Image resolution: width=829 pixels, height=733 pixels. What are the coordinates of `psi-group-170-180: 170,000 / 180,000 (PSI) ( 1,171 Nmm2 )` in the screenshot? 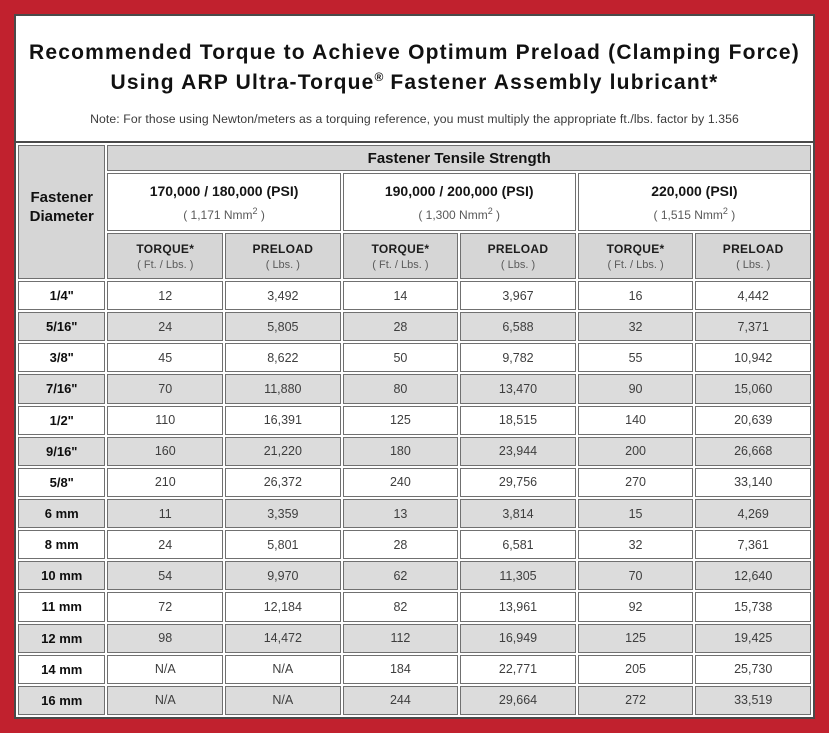 It's located at (224, 202).